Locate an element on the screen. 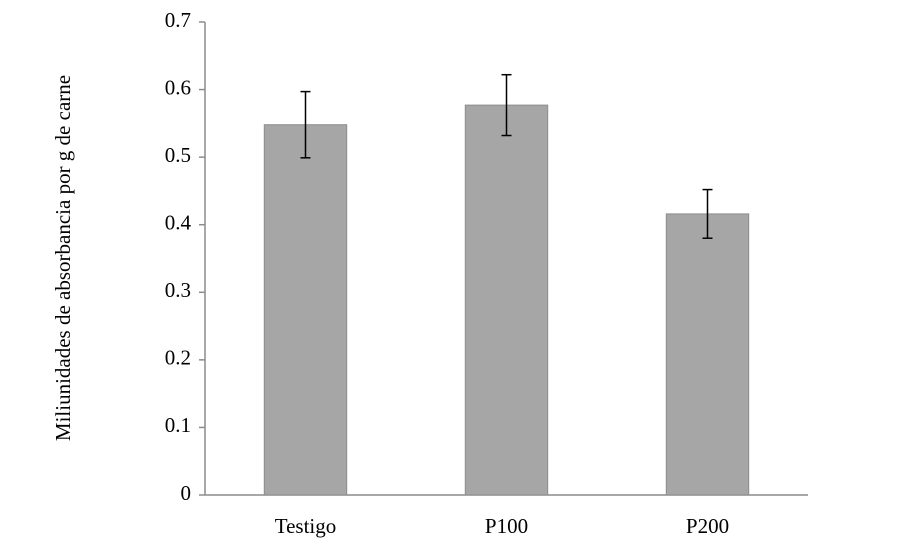 The height and width of the screenshot is (552, 908). y-tick-label: 0.7 is located at coordinates (178, 20).